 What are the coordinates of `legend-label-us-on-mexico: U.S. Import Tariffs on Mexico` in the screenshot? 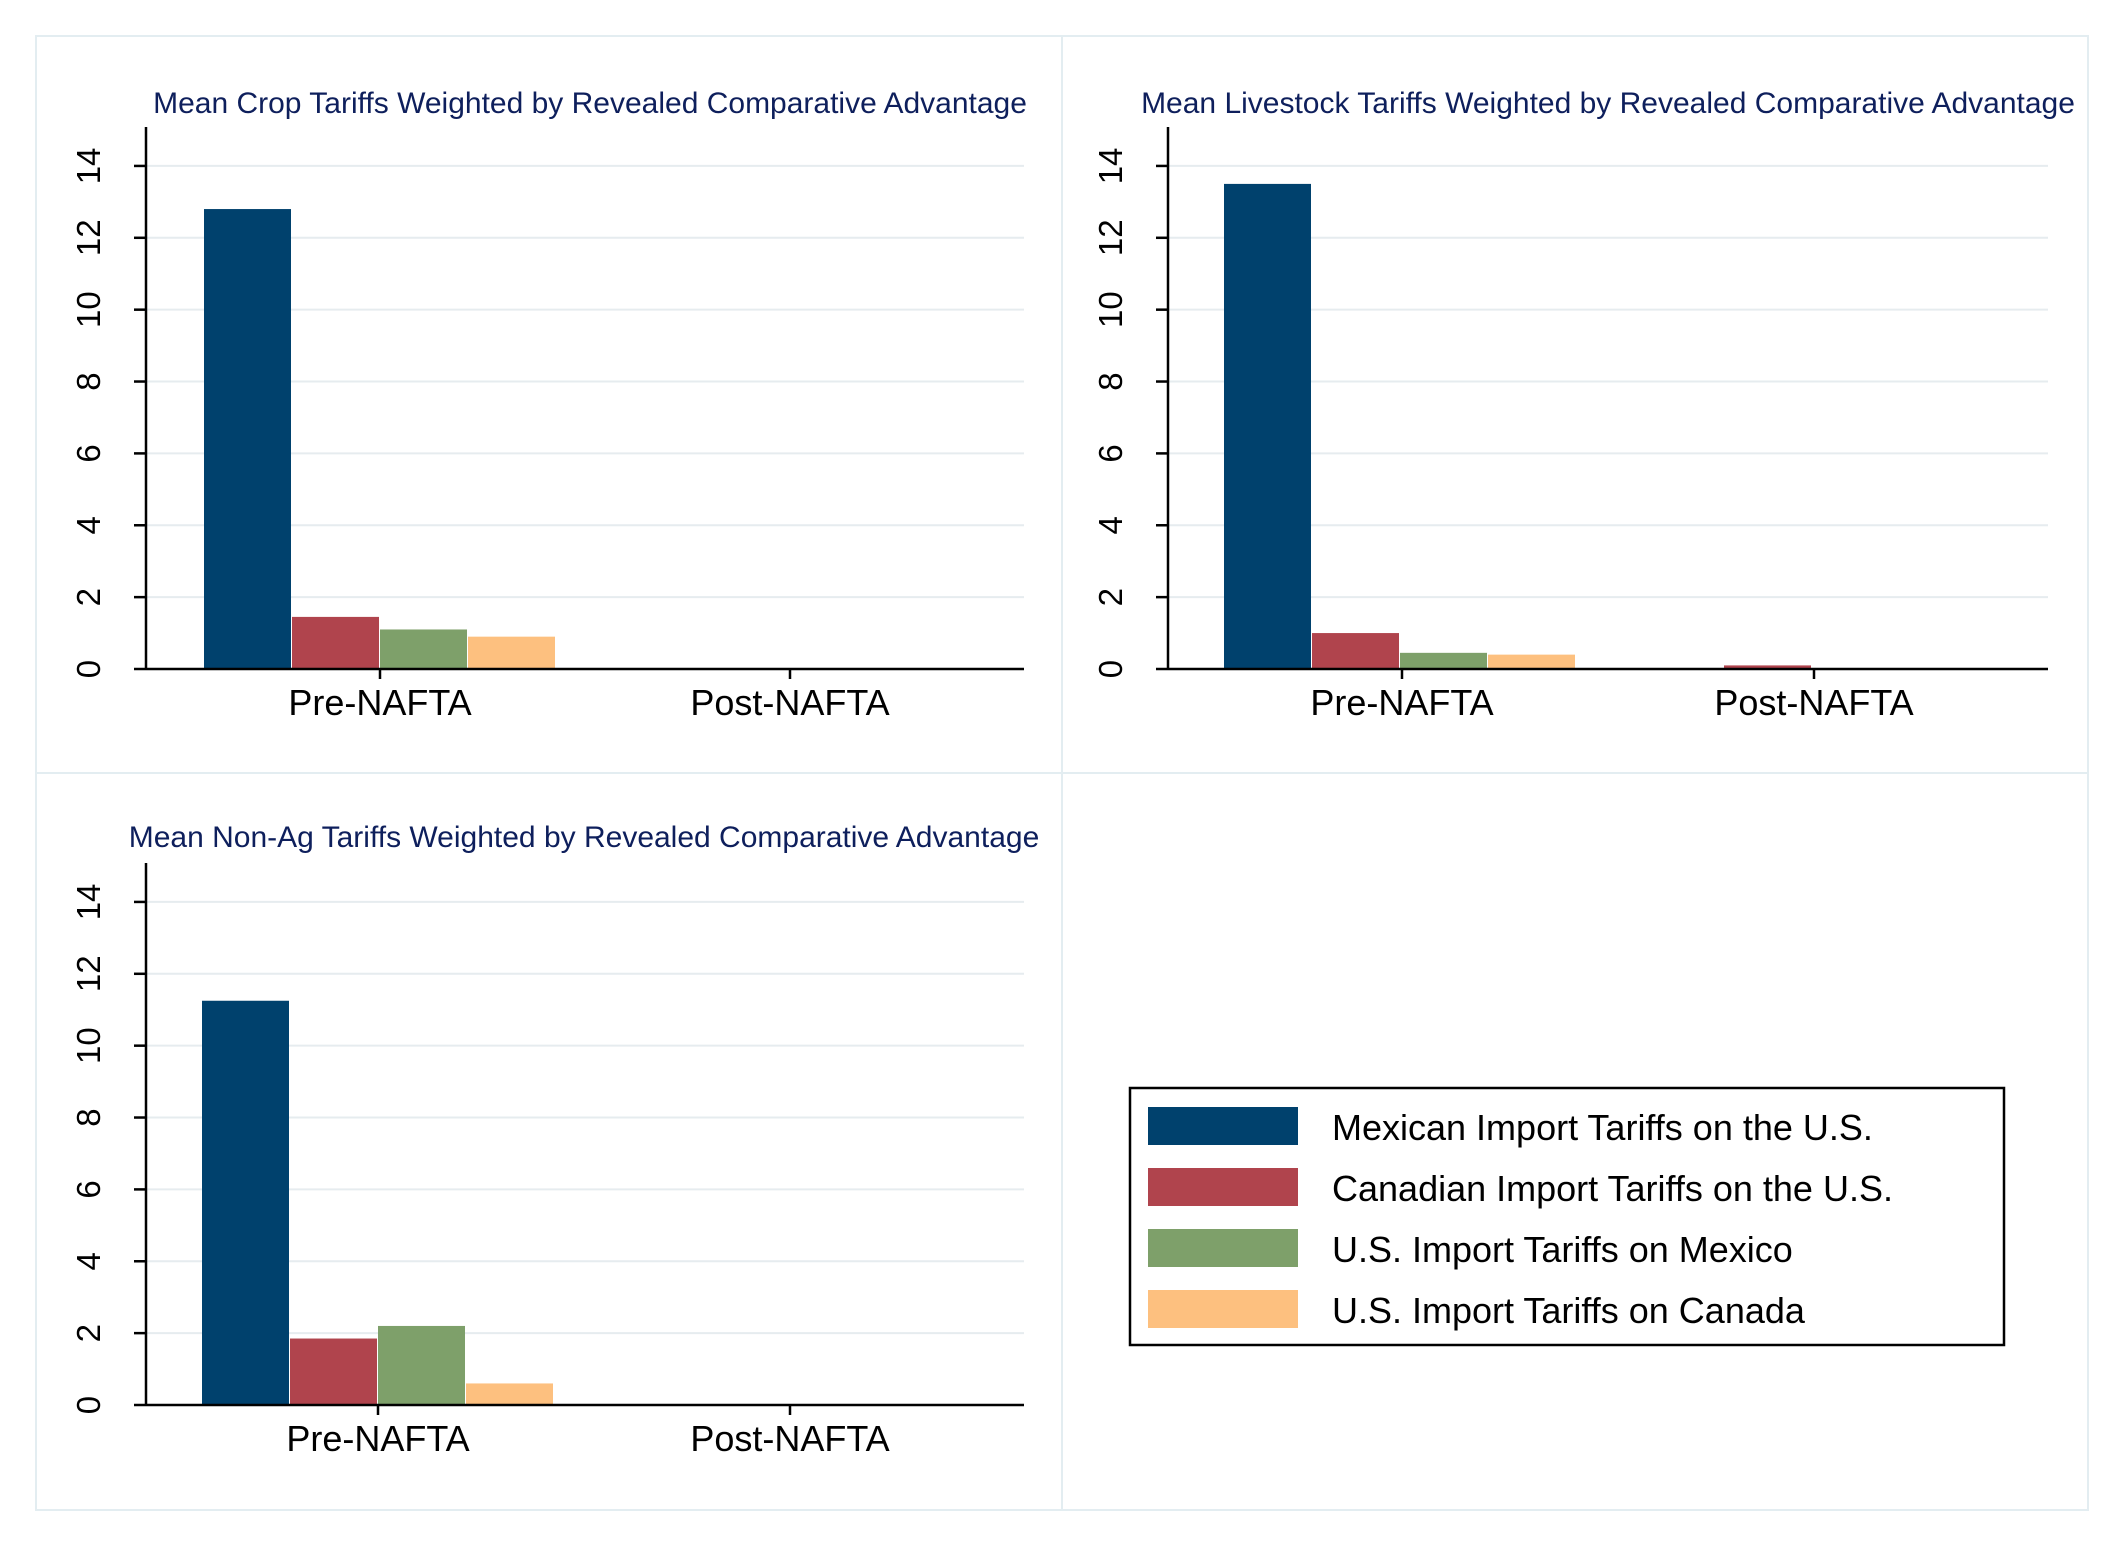 It's located at (1562, 1249).